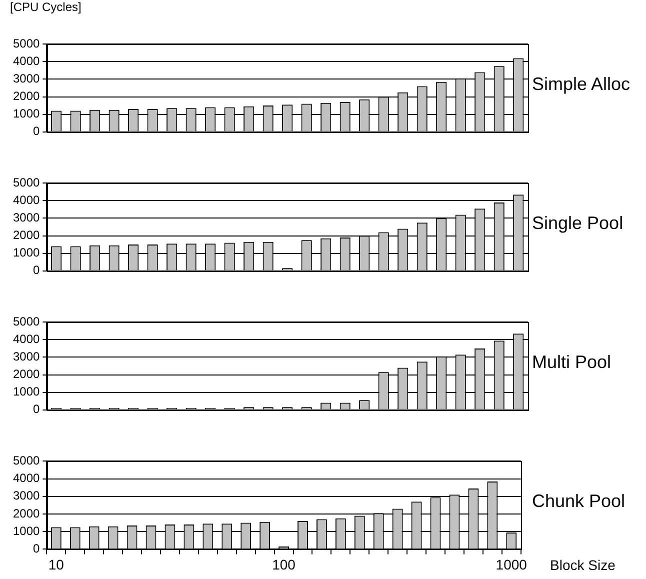  What do you see at coordinates (583, 565) in the screenshot?
I see `x-axis-title: Block Size` at bounding box center [583, 565].